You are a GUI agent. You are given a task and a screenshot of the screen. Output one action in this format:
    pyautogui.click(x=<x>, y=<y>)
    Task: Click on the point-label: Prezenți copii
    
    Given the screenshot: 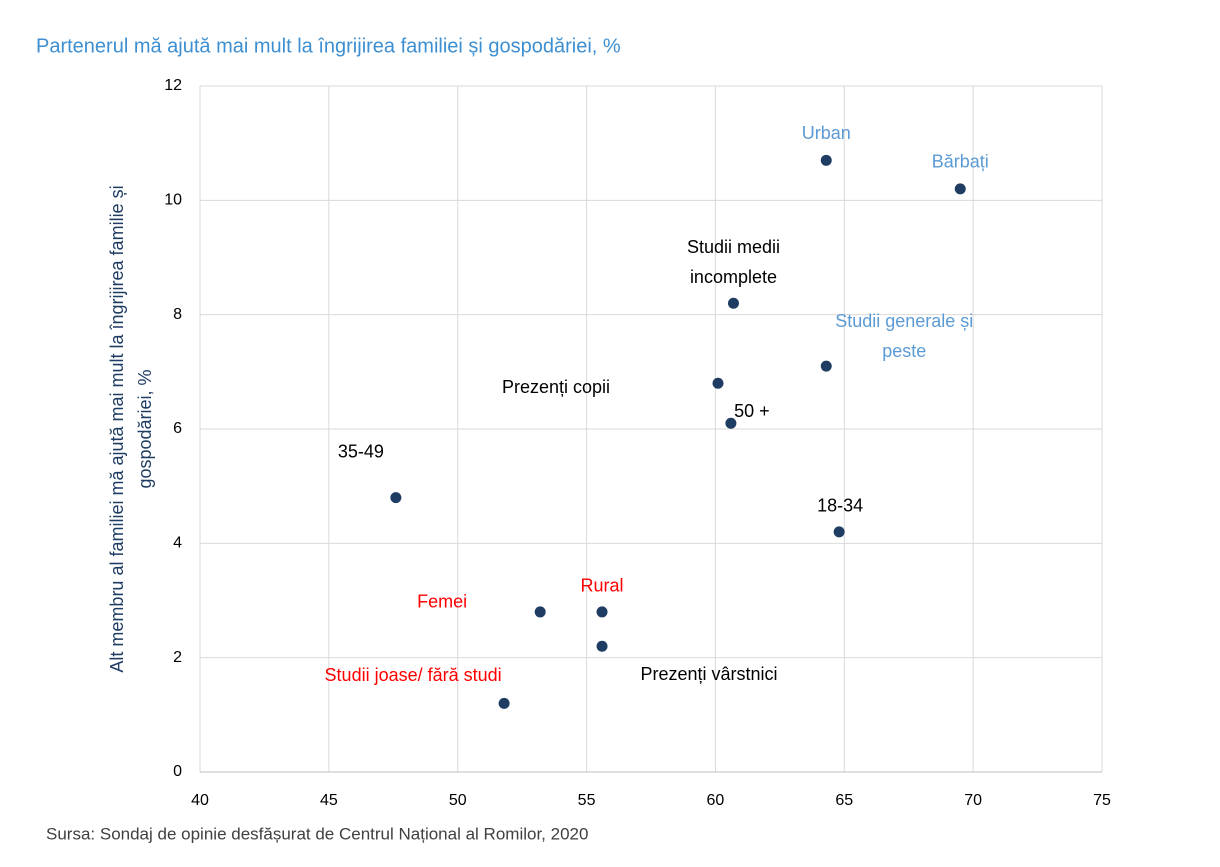 What is the action you would take?
    pyautogui.click(x=556, y=387)
    